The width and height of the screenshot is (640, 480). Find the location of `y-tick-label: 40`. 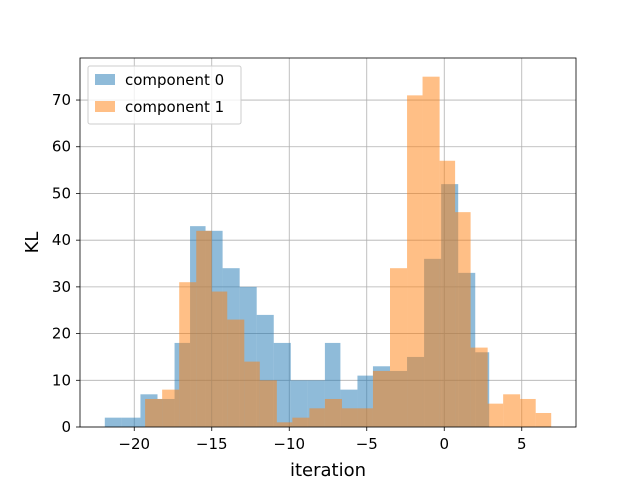

y-tick-label: 40 is located at coordinates (61, 240).